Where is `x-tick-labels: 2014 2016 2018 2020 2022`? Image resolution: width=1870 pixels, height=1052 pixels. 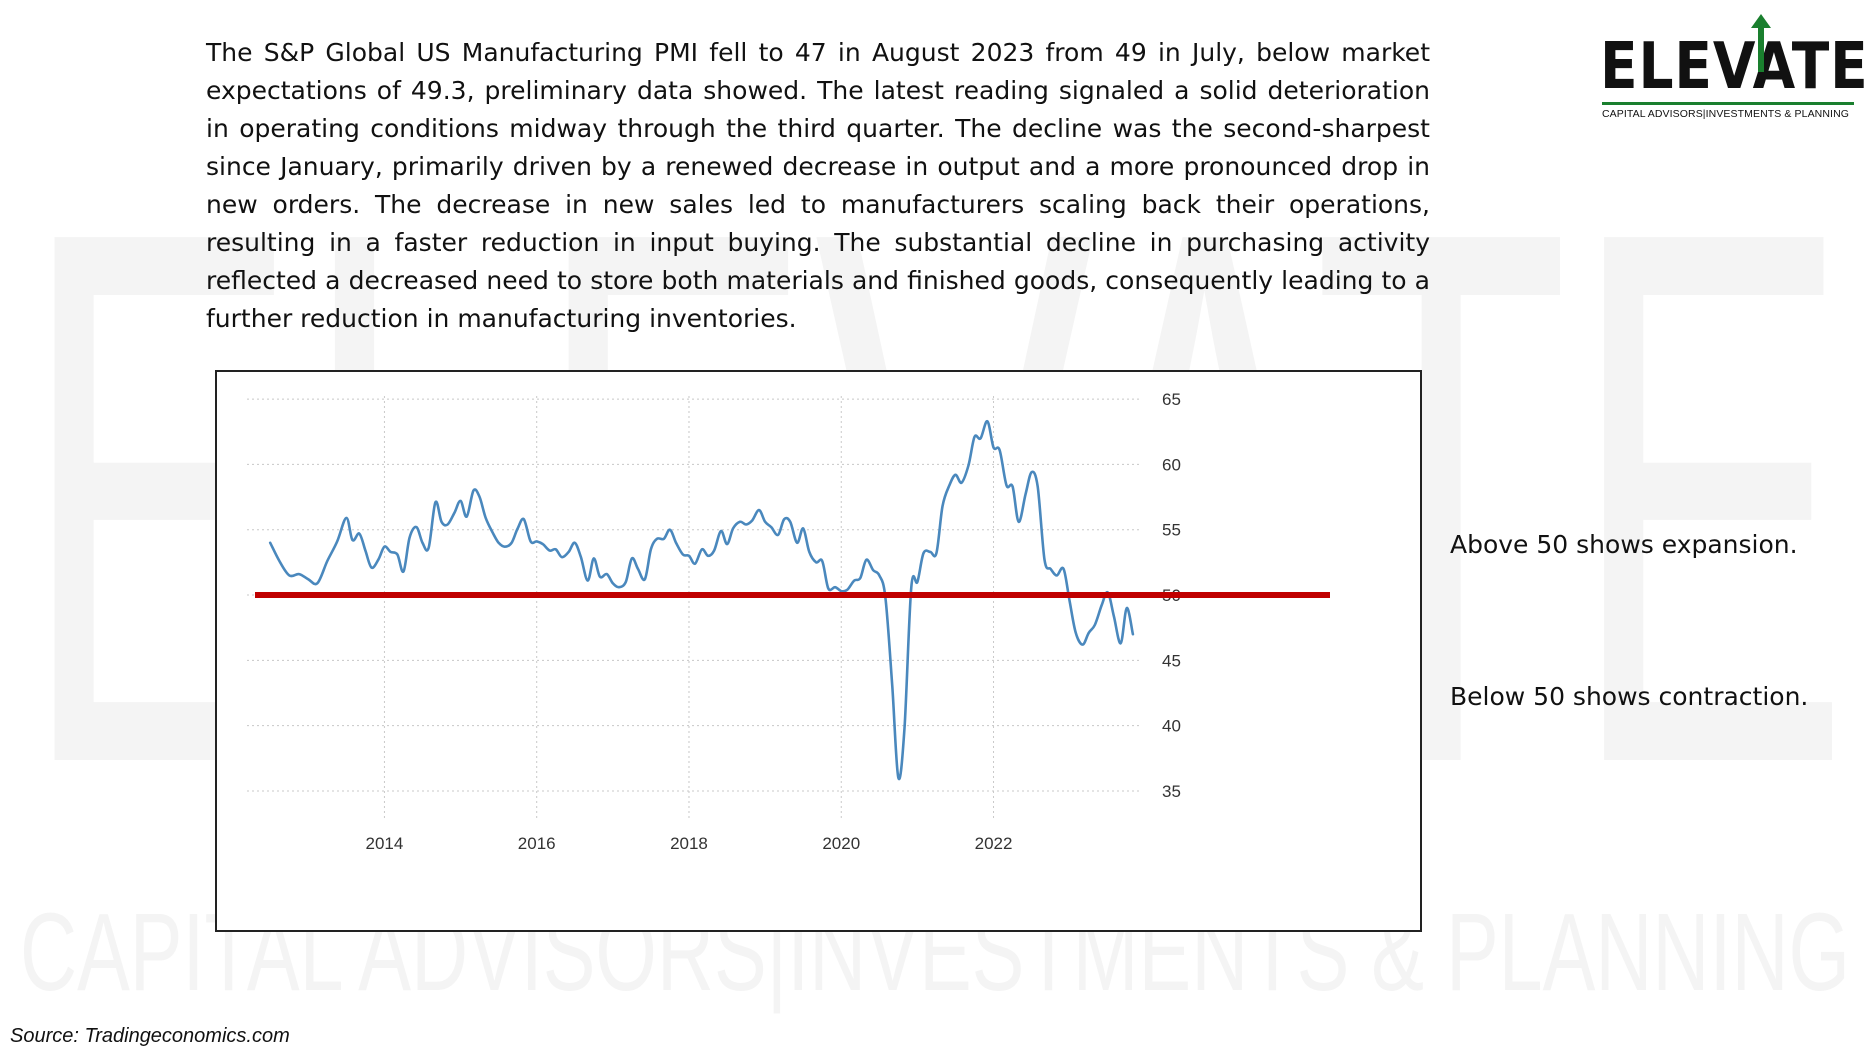
x-tick-labels: 2014 2016 2018 2020 2022 is located at coordinates (689, 843).